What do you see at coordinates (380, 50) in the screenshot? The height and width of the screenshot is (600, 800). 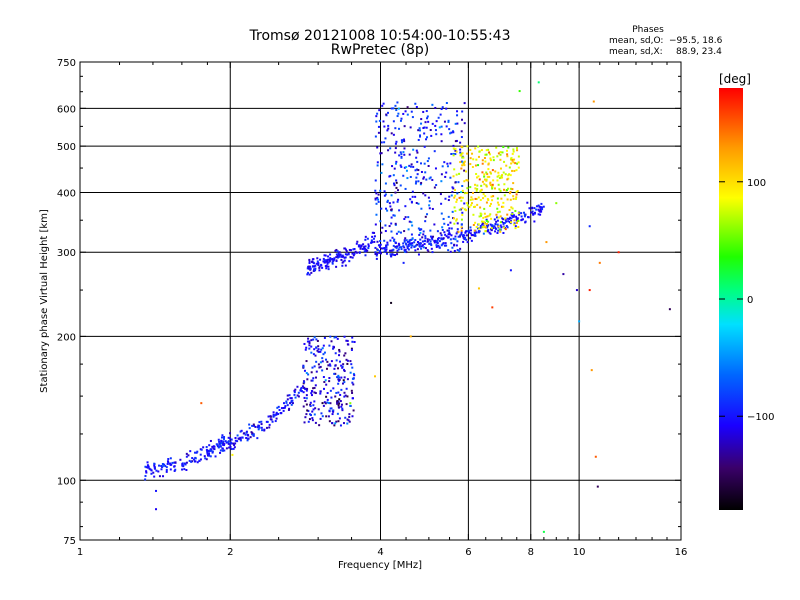 I see `chart-subtitle: RwPretec (8p)` at bounding box center [380, 50].